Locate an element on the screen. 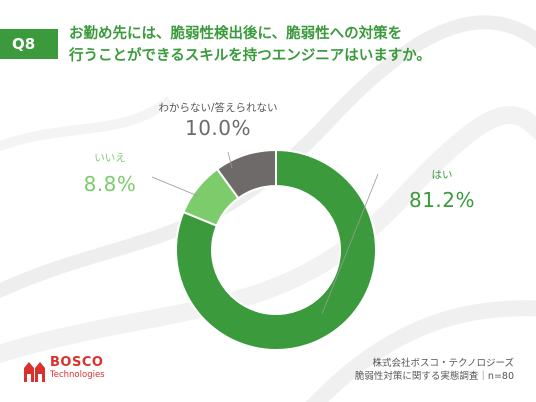 Image resolution: width=536 pixels, height=402 pixels. slice-label-yes: はい is located at coordinates (442, 175).